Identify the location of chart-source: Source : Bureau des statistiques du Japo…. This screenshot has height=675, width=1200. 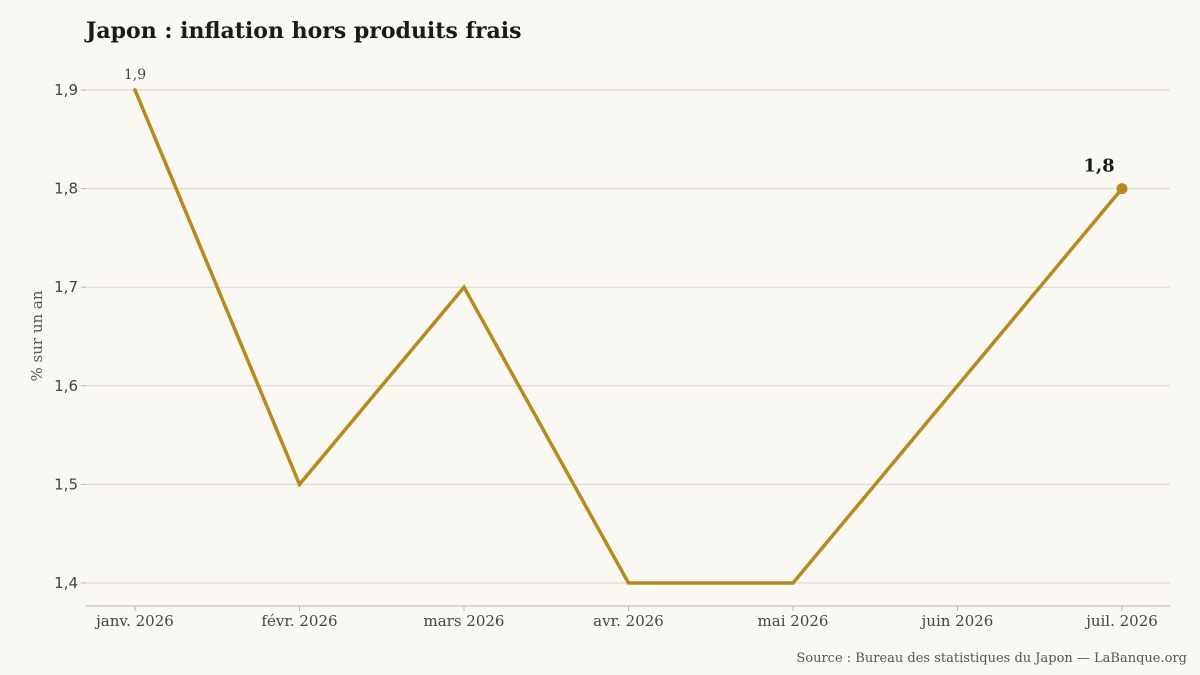
(991, 658).